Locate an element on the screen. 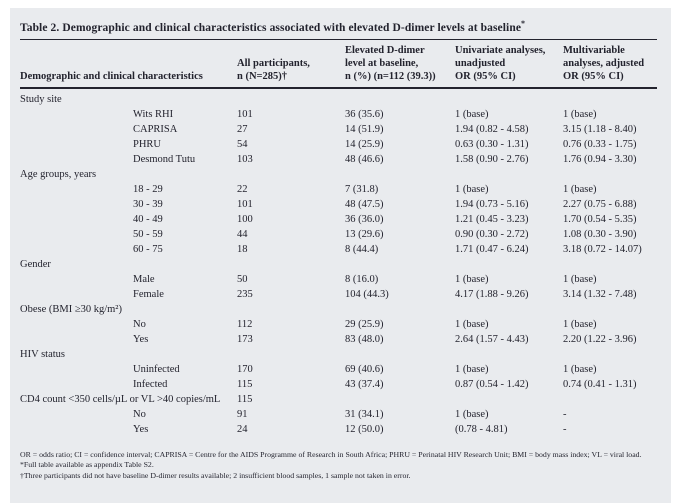 The width and height of the screenshot is (687, 503). cell-univariate-or: 1.94 (0.73 - 5.16) is located at coordinates (492, 204).